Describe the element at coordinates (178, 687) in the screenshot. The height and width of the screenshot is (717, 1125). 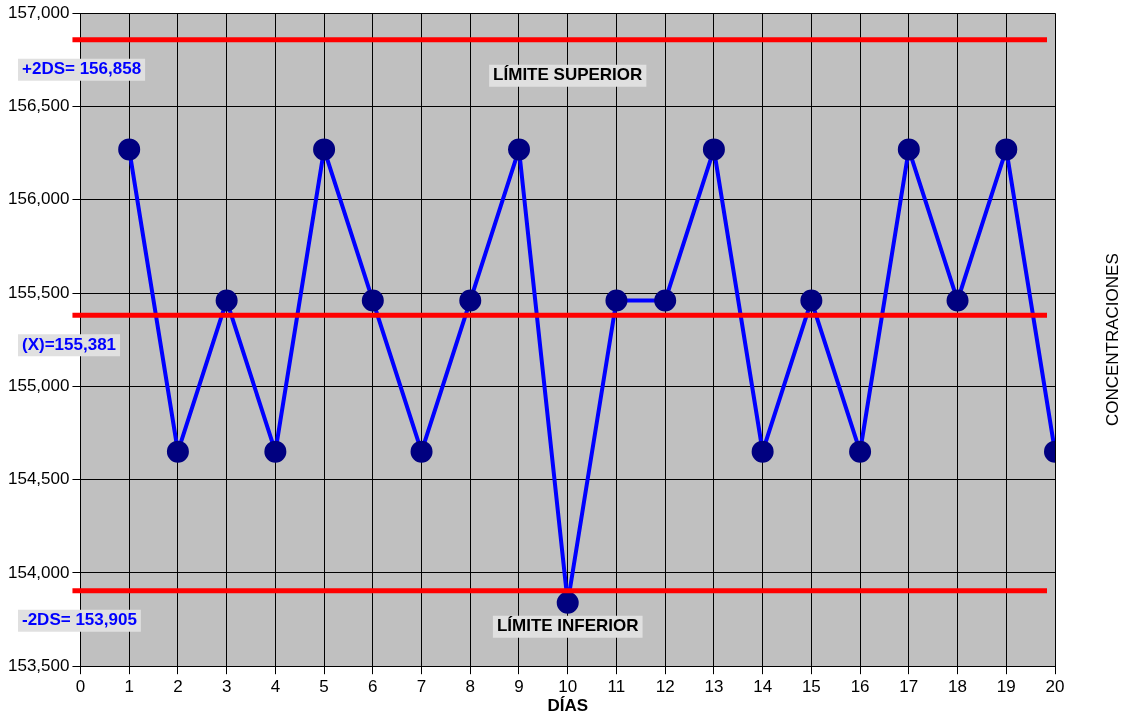
I see `x-tick-label: 2` at that location.